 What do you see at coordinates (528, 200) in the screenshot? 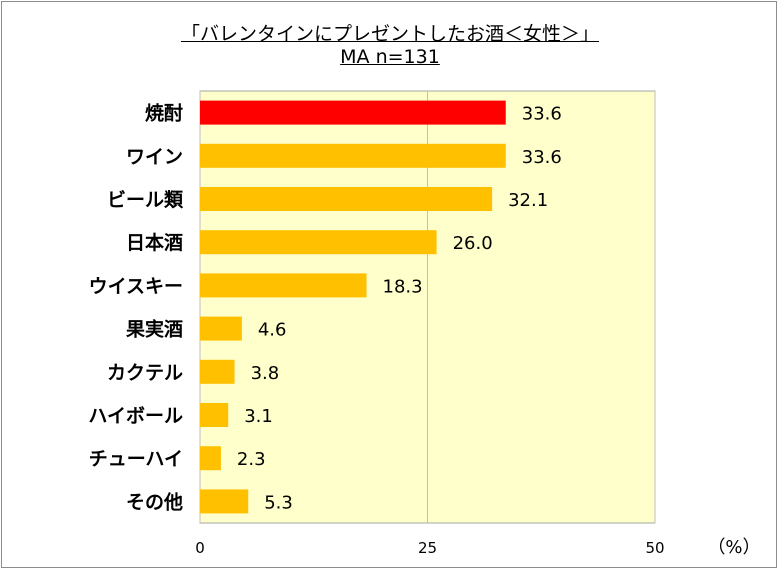
I see `value-label: 32.1` at bounding box center [528, 200].